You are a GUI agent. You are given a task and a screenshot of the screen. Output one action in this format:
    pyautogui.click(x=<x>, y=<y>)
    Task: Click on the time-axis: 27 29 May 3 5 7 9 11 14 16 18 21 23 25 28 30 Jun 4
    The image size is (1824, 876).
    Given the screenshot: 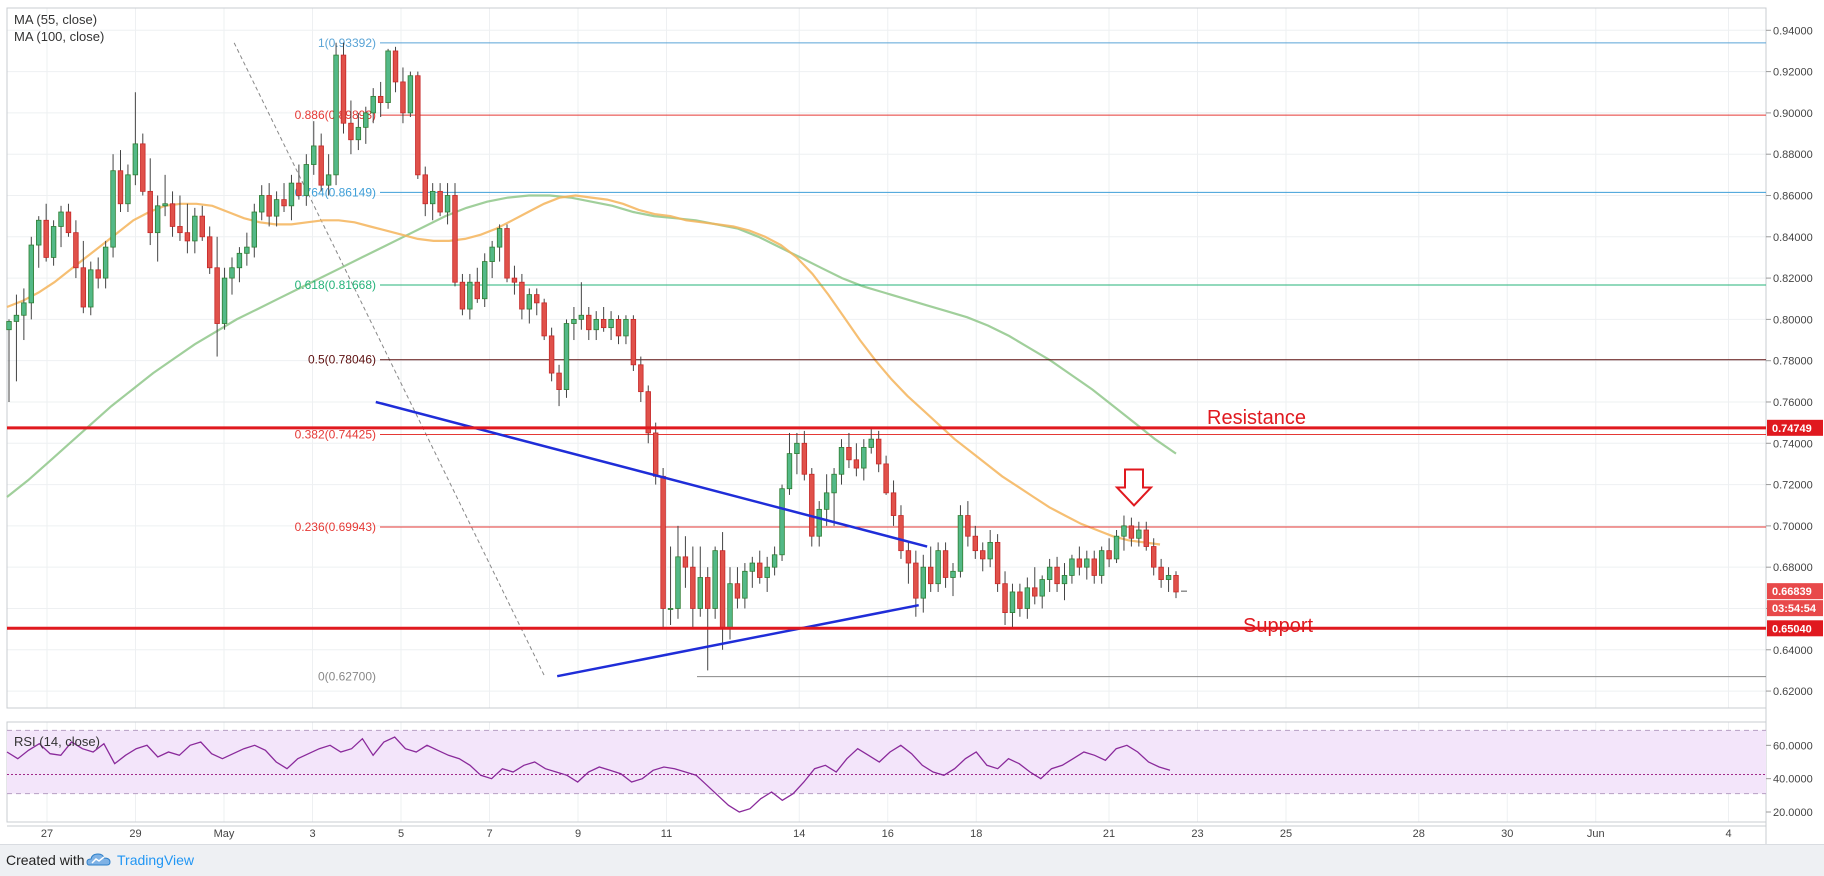 What is the action you would take?
    pyautogui.click(x=886, y=834)
    